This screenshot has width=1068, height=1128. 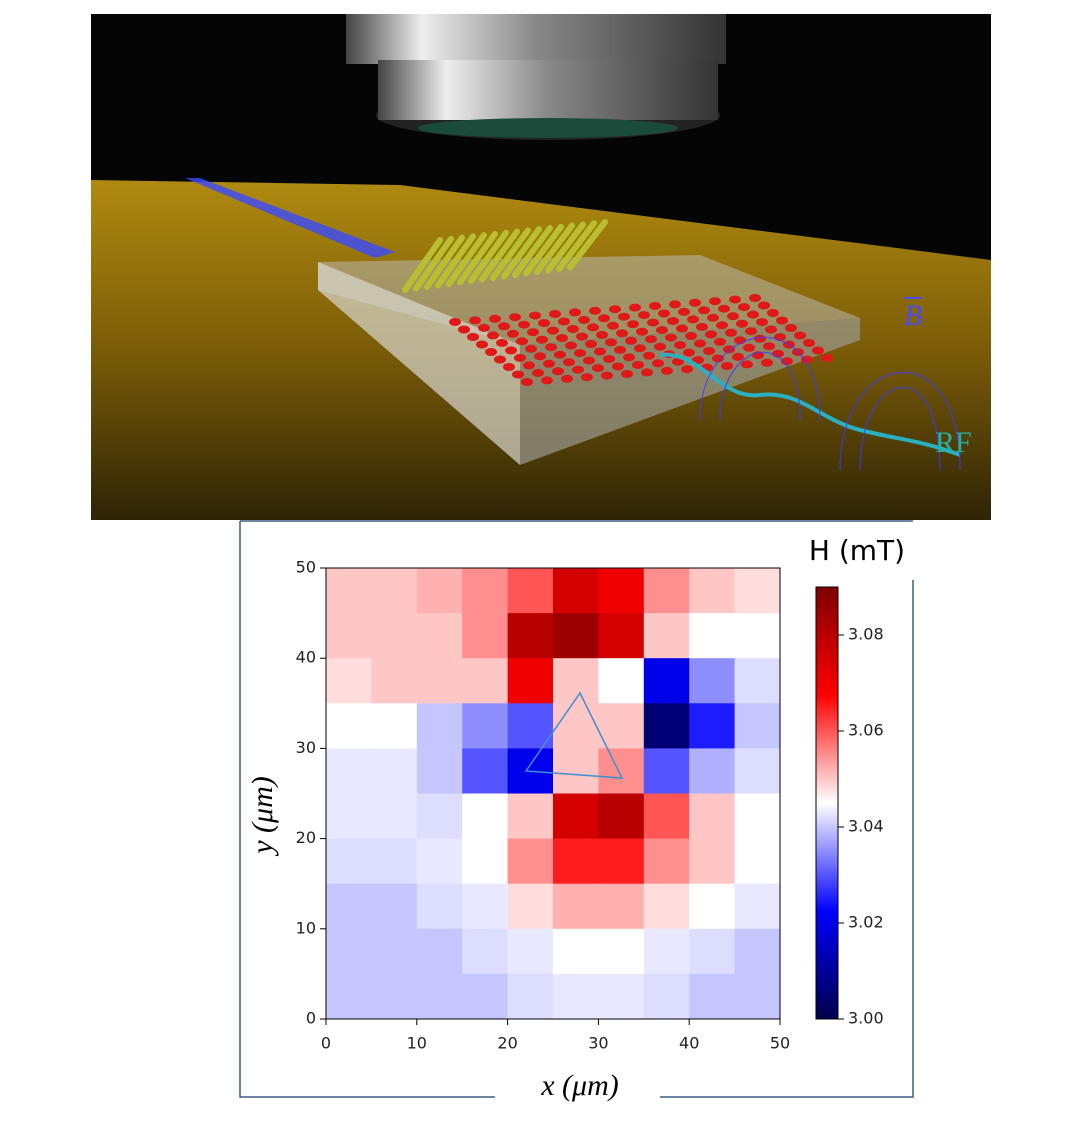 I want to click on y-tick-label: 30, so click(x=306, y=747).